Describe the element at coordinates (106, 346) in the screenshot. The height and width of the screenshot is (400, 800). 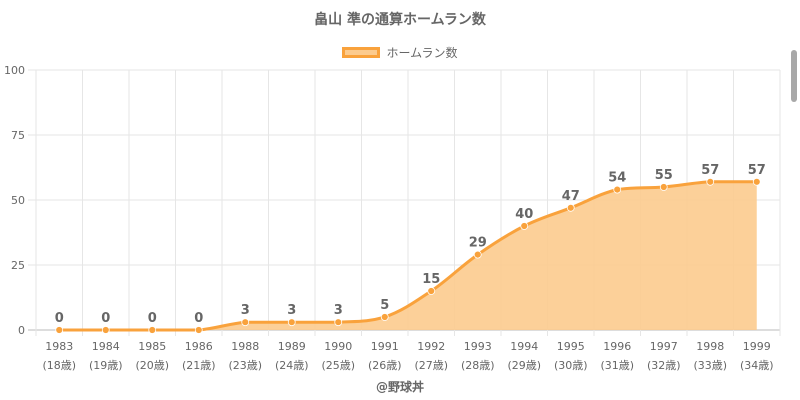
I see `x-tick-label: 1984` at that location.